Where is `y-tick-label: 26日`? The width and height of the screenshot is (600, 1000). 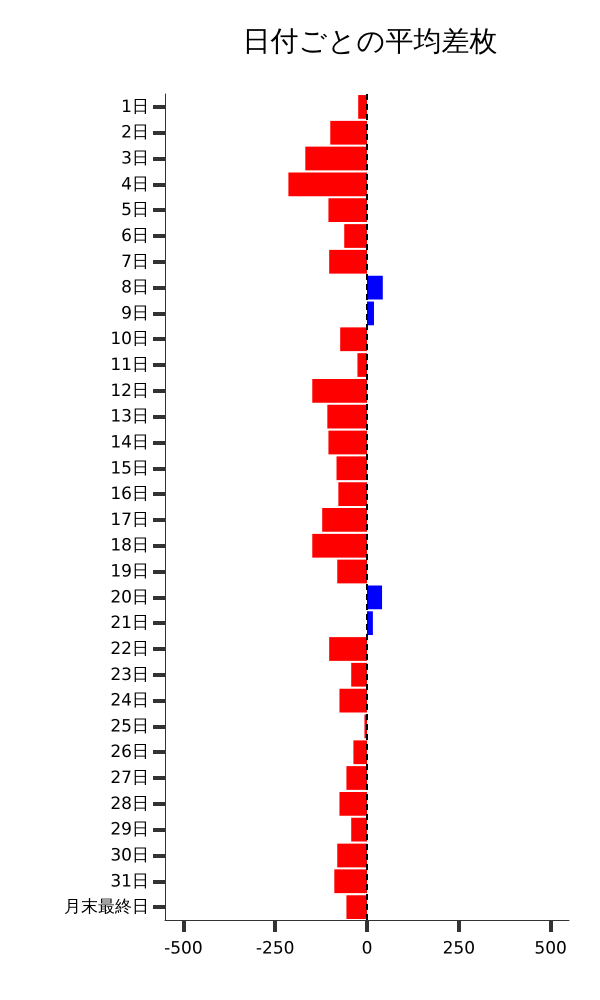
y-tick-label: 26日 is located at coordinates (129, 752).